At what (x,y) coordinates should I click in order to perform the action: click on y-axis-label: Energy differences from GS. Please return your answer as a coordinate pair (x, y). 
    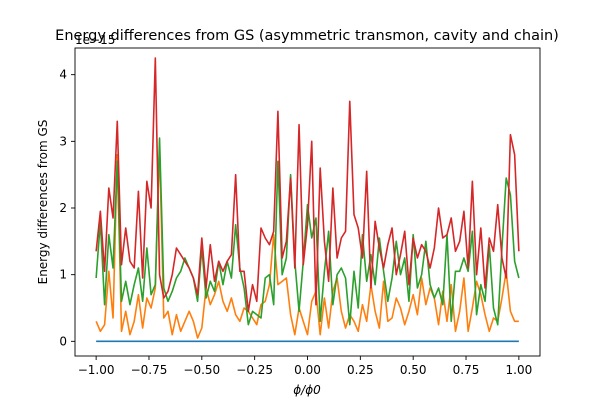
    Looking at the image, I should click on (43, 202).